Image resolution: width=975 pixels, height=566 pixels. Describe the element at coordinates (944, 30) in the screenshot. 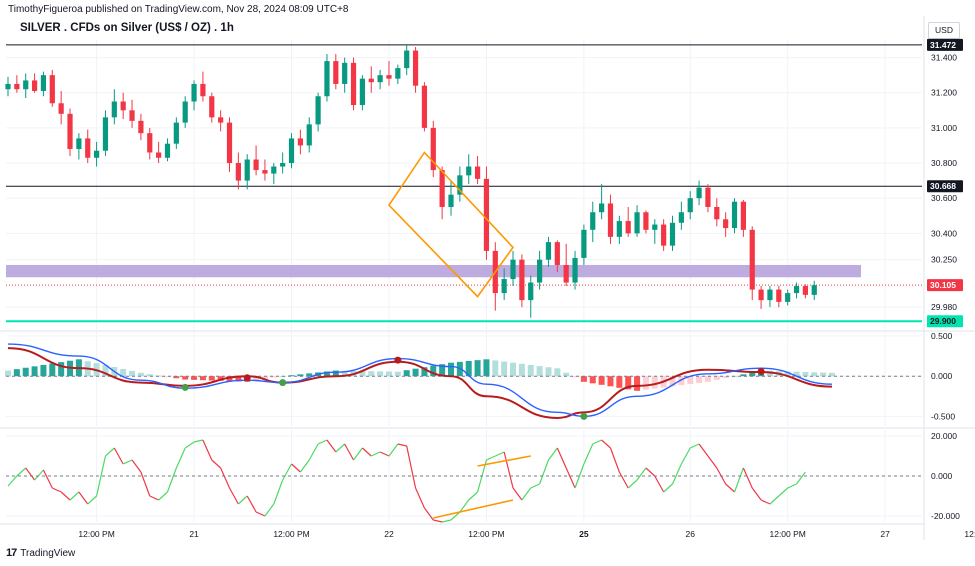

I see `currency-button: USD` at that location.